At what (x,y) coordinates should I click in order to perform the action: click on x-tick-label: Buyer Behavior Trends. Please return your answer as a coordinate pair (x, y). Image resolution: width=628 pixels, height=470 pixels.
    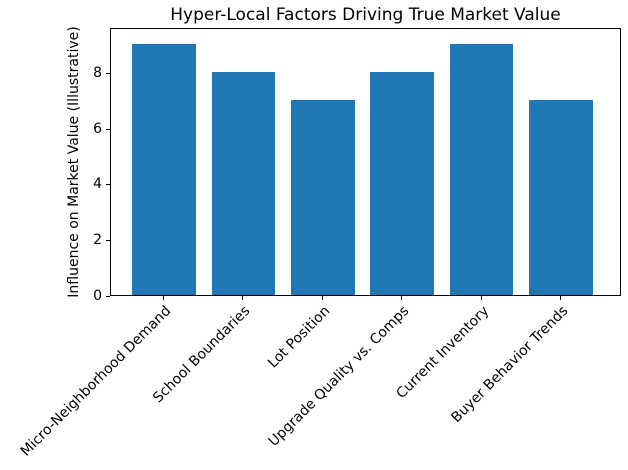
    Looking at the image, I should click on (510, 364).